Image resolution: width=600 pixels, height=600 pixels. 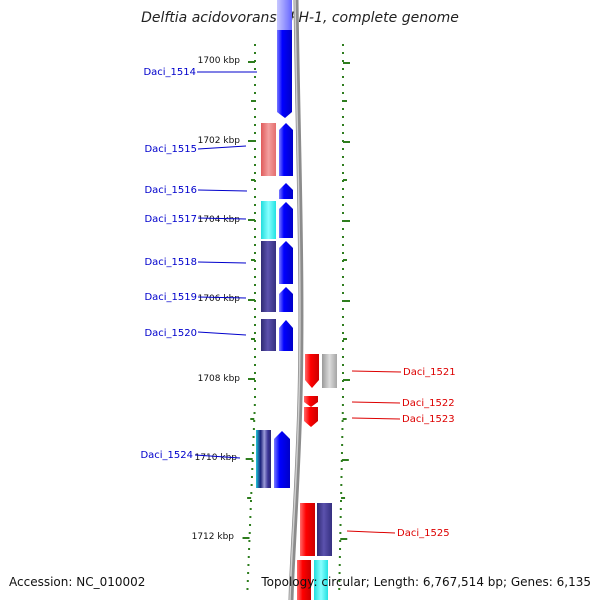 I want to click on forward-features, so click(x=266, y=305).